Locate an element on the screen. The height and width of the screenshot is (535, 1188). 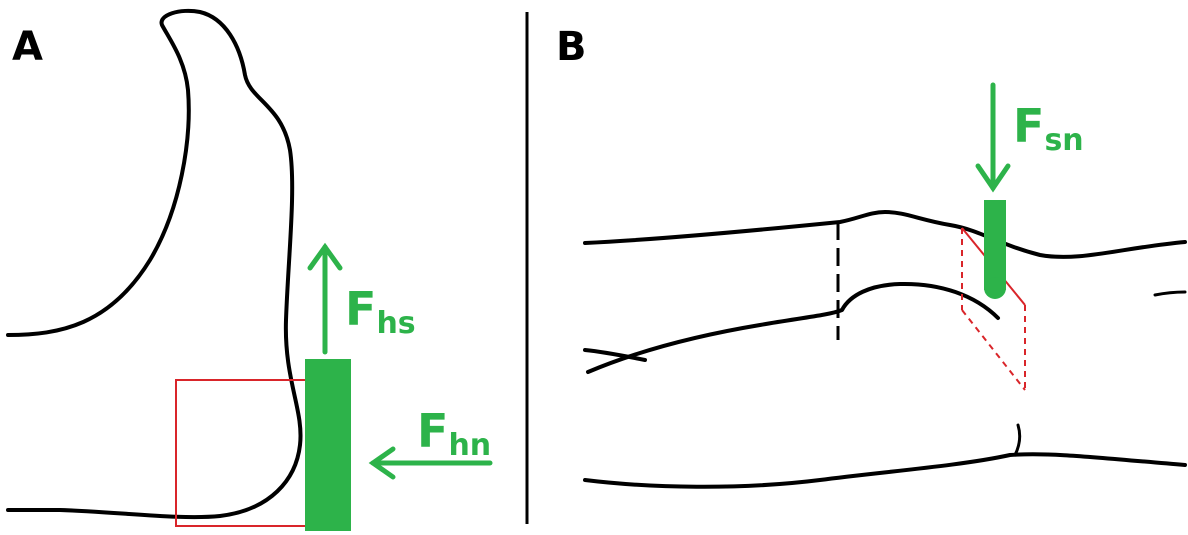
finger-top-outline is located at coordinates (885, 234).